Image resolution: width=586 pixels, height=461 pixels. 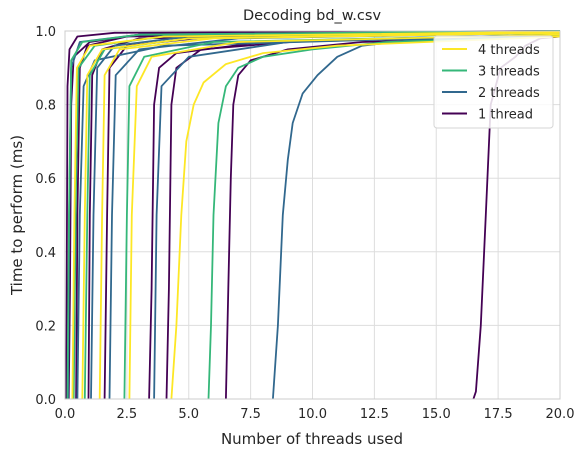 I want to click on y-tick-label-2: 0.4, so click(x=45, y=253).